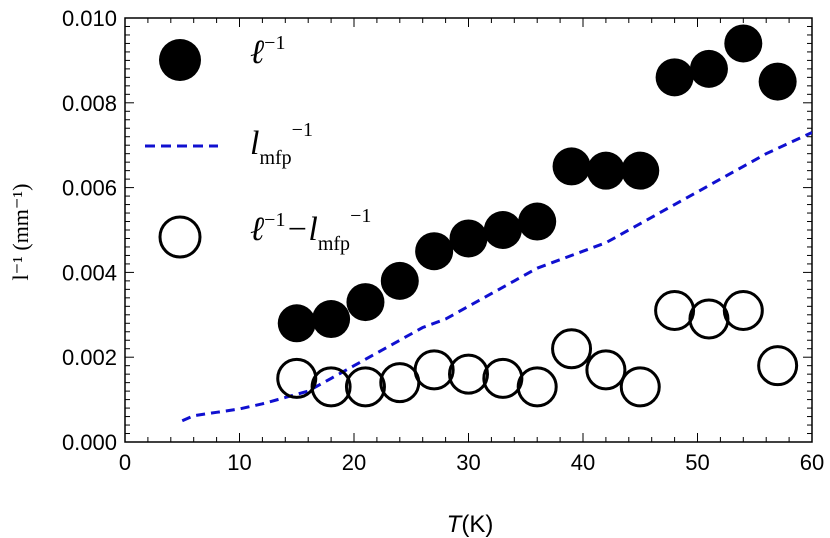 Image resolution: width=830 pixels, height=538 pixels. What do you see at coordinates (583, 462) in the screenshot?
I see `x-tick-label: 40` at bounding box center [583, 462].